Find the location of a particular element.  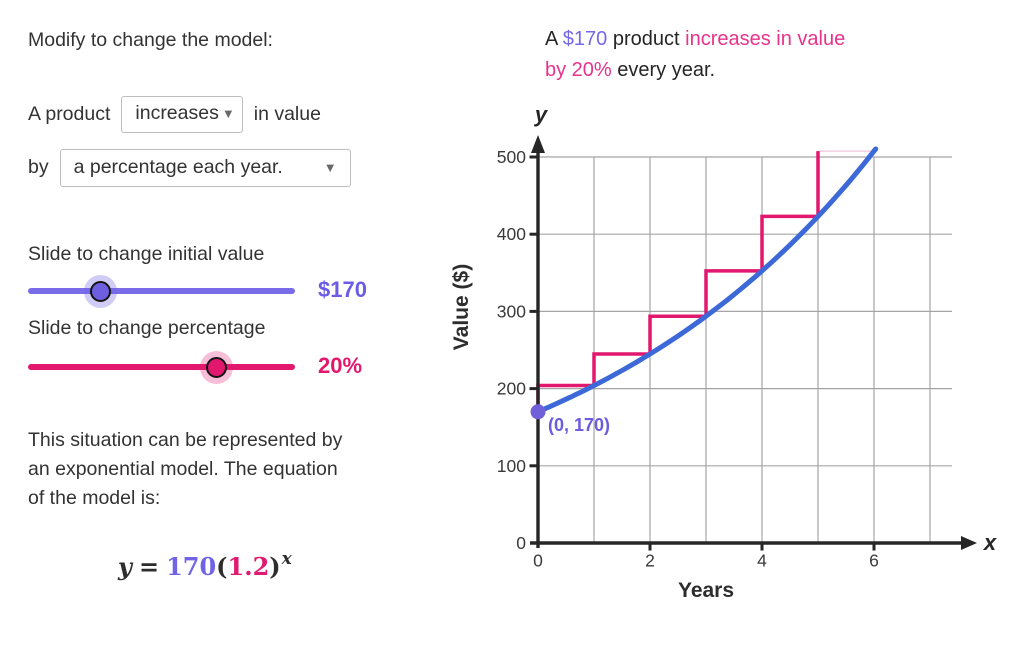

change-type-dropdown-value: a percentage each year. is located at coordinates (178, 166).